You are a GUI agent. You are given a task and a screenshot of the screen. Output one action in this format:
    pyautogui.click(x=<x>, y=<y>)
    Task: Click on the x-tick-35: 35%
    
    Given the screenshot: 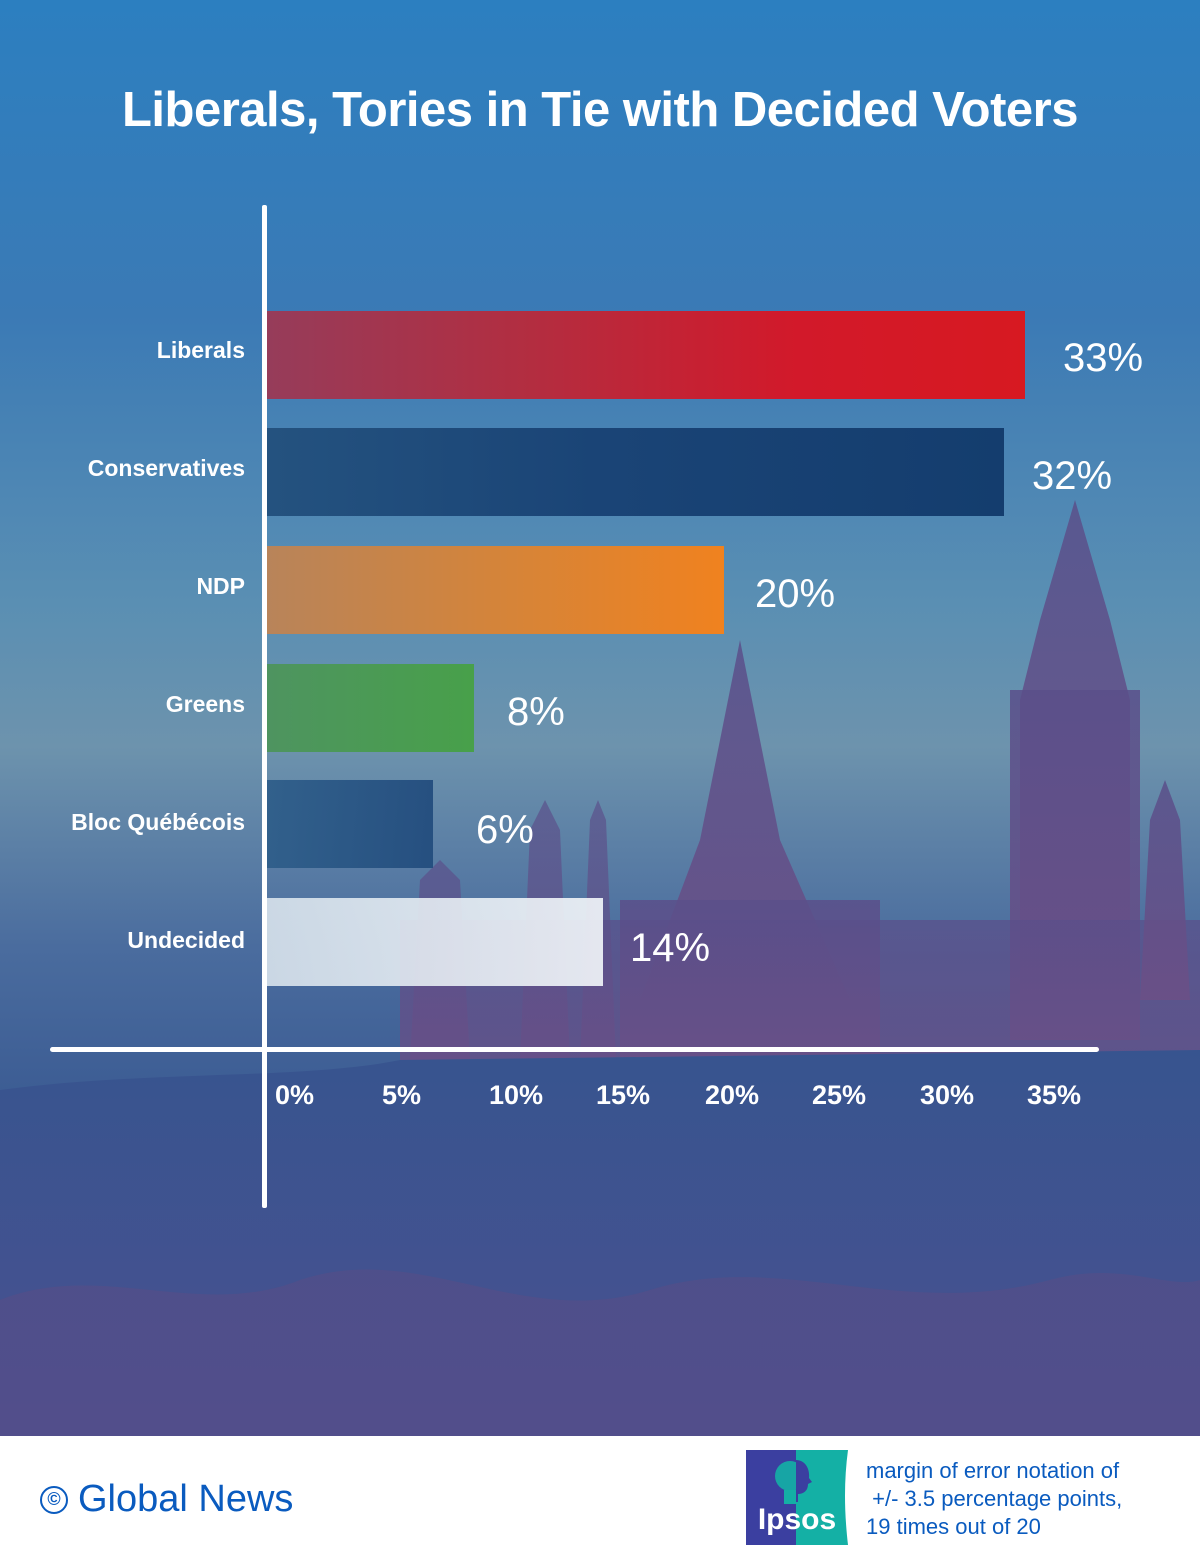 What is the action you would take?
    pyautogui.click(x=1054, y=1095)
    